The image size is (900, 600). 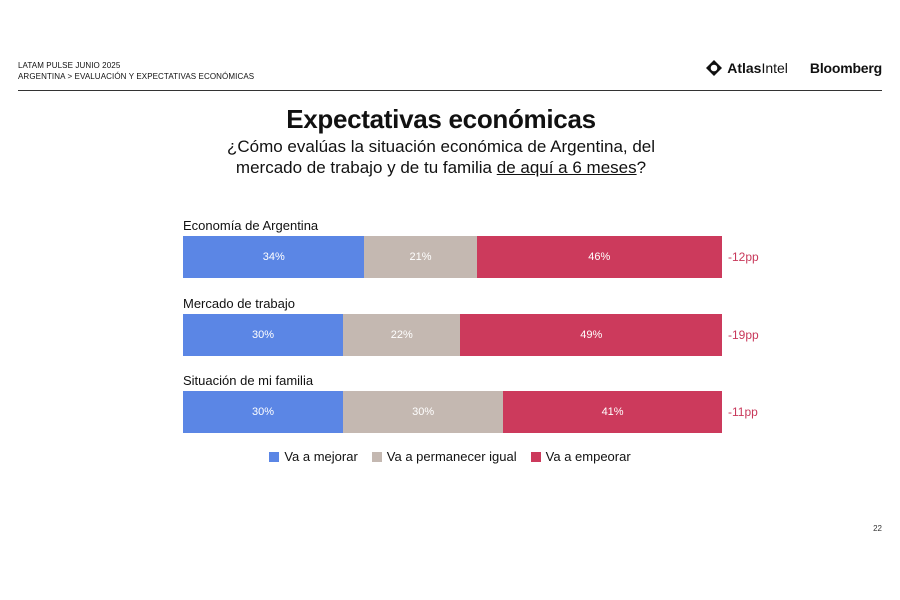 What do you see at coordinates (588, 456) in the screenshot?
I see `legend-label: Va a empeorar` at bounding box center [588, 456].